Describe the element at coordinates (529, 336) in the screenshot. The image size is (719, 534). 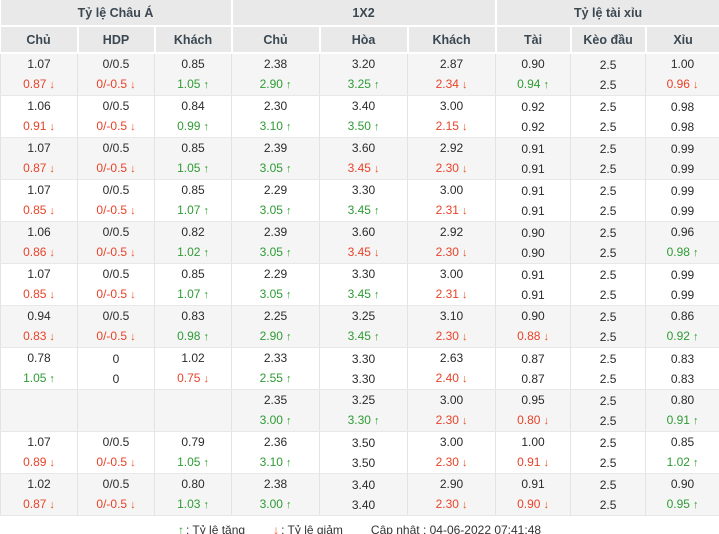
I see `odds-value: 0.88` at that location.